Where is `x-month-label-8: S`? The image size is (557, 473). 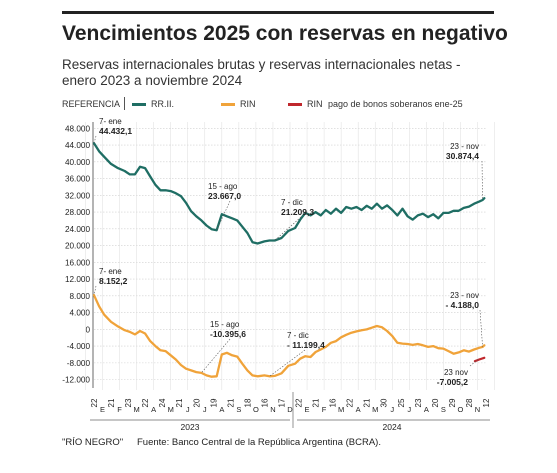 x-month-label-8: S is located at coordinates (238, 409).